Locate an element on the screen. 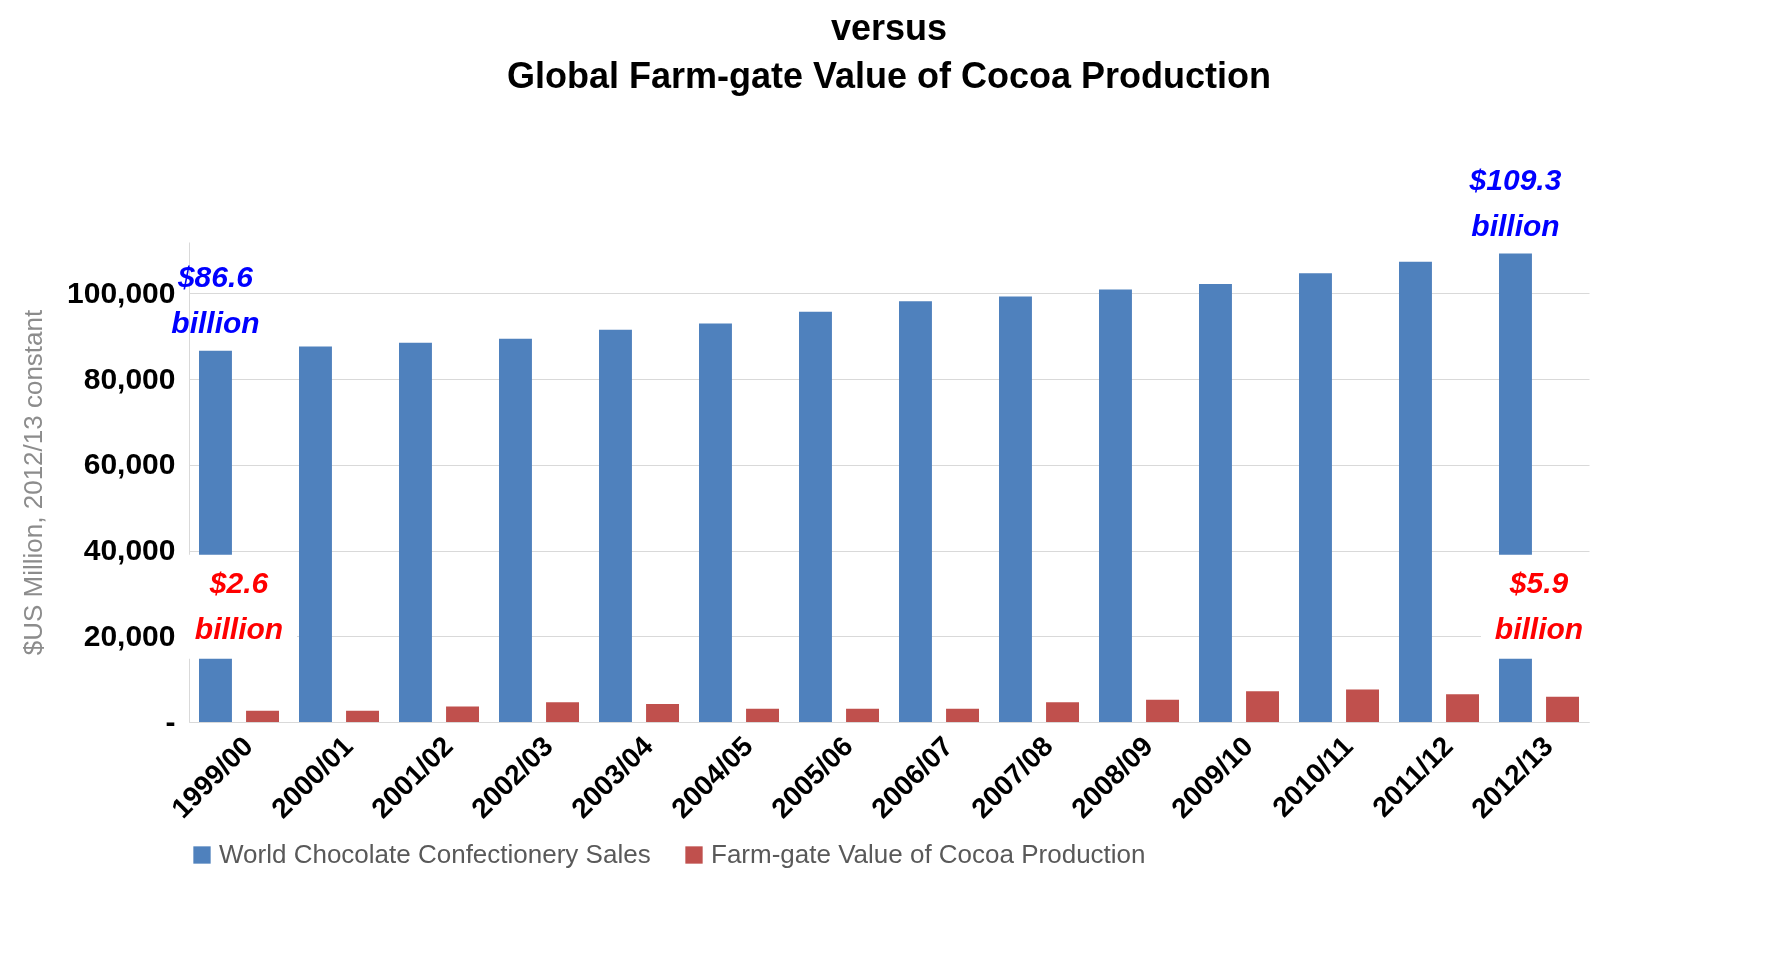  legend-label: World Chocolate Confectionery Sales is located at coordinates (435, 854).